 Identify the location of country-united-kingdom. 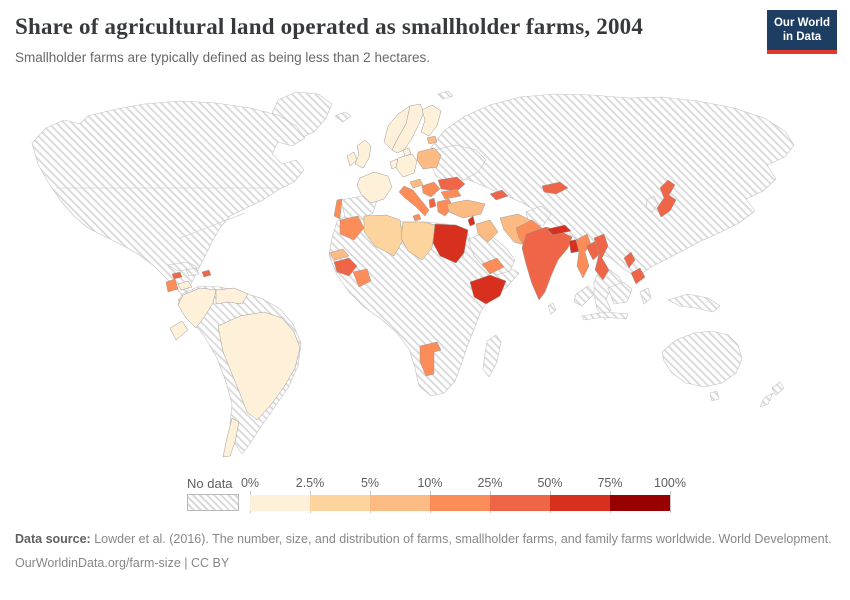
(363, 154).